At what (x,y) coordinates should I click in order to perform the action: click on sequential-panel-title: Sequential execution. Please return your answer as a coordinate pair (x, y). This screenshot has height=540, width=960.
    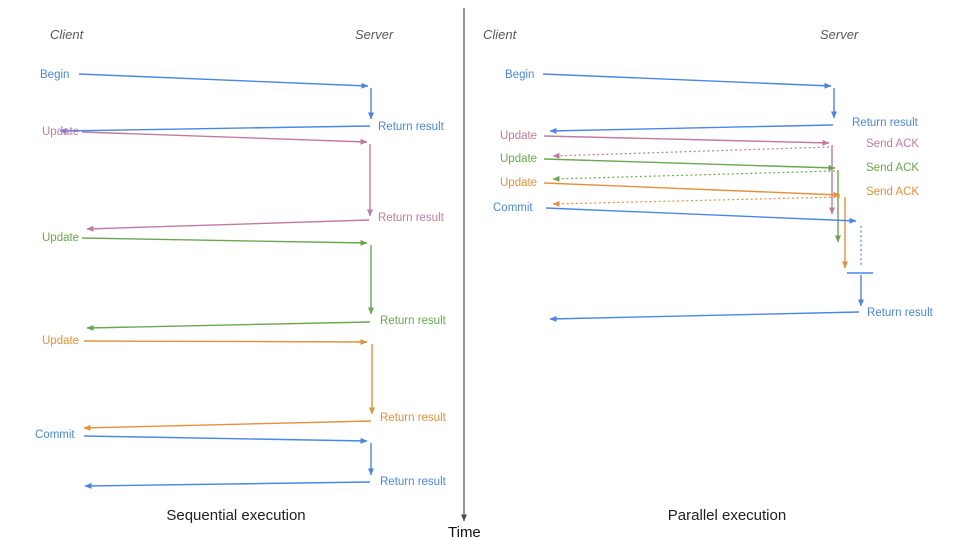
    Looking at the image, I should click on (235, 515).